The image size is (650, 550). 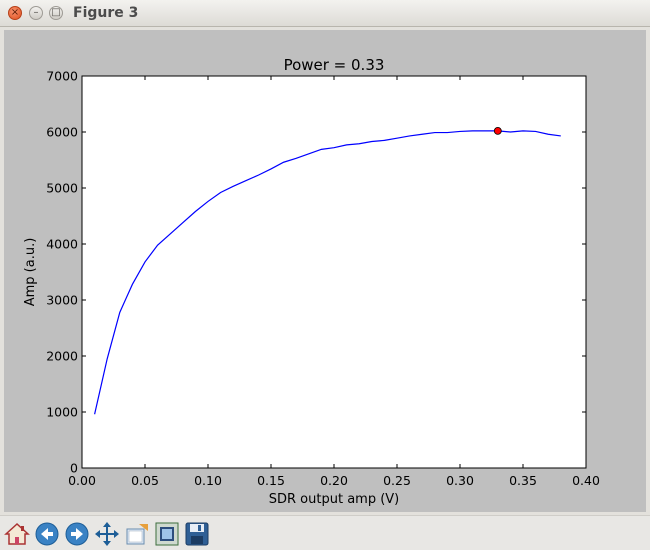 I want to click on x-tick-label: 0.15, so click(x=271, y=480).